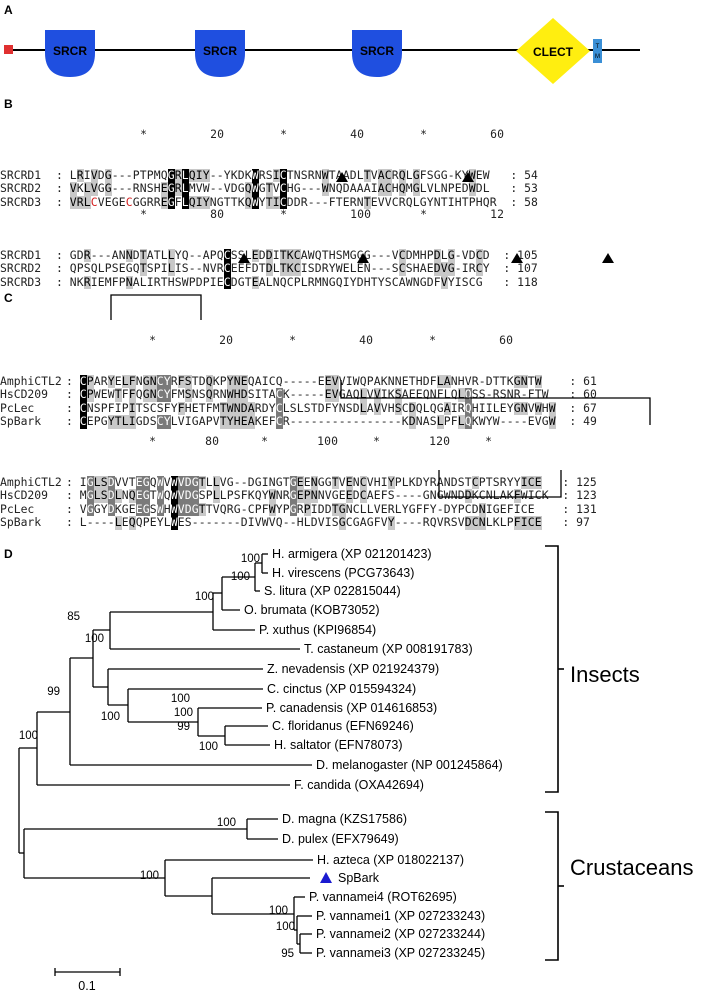  I want to click on crustaceans-bracket, so click(552, 886).